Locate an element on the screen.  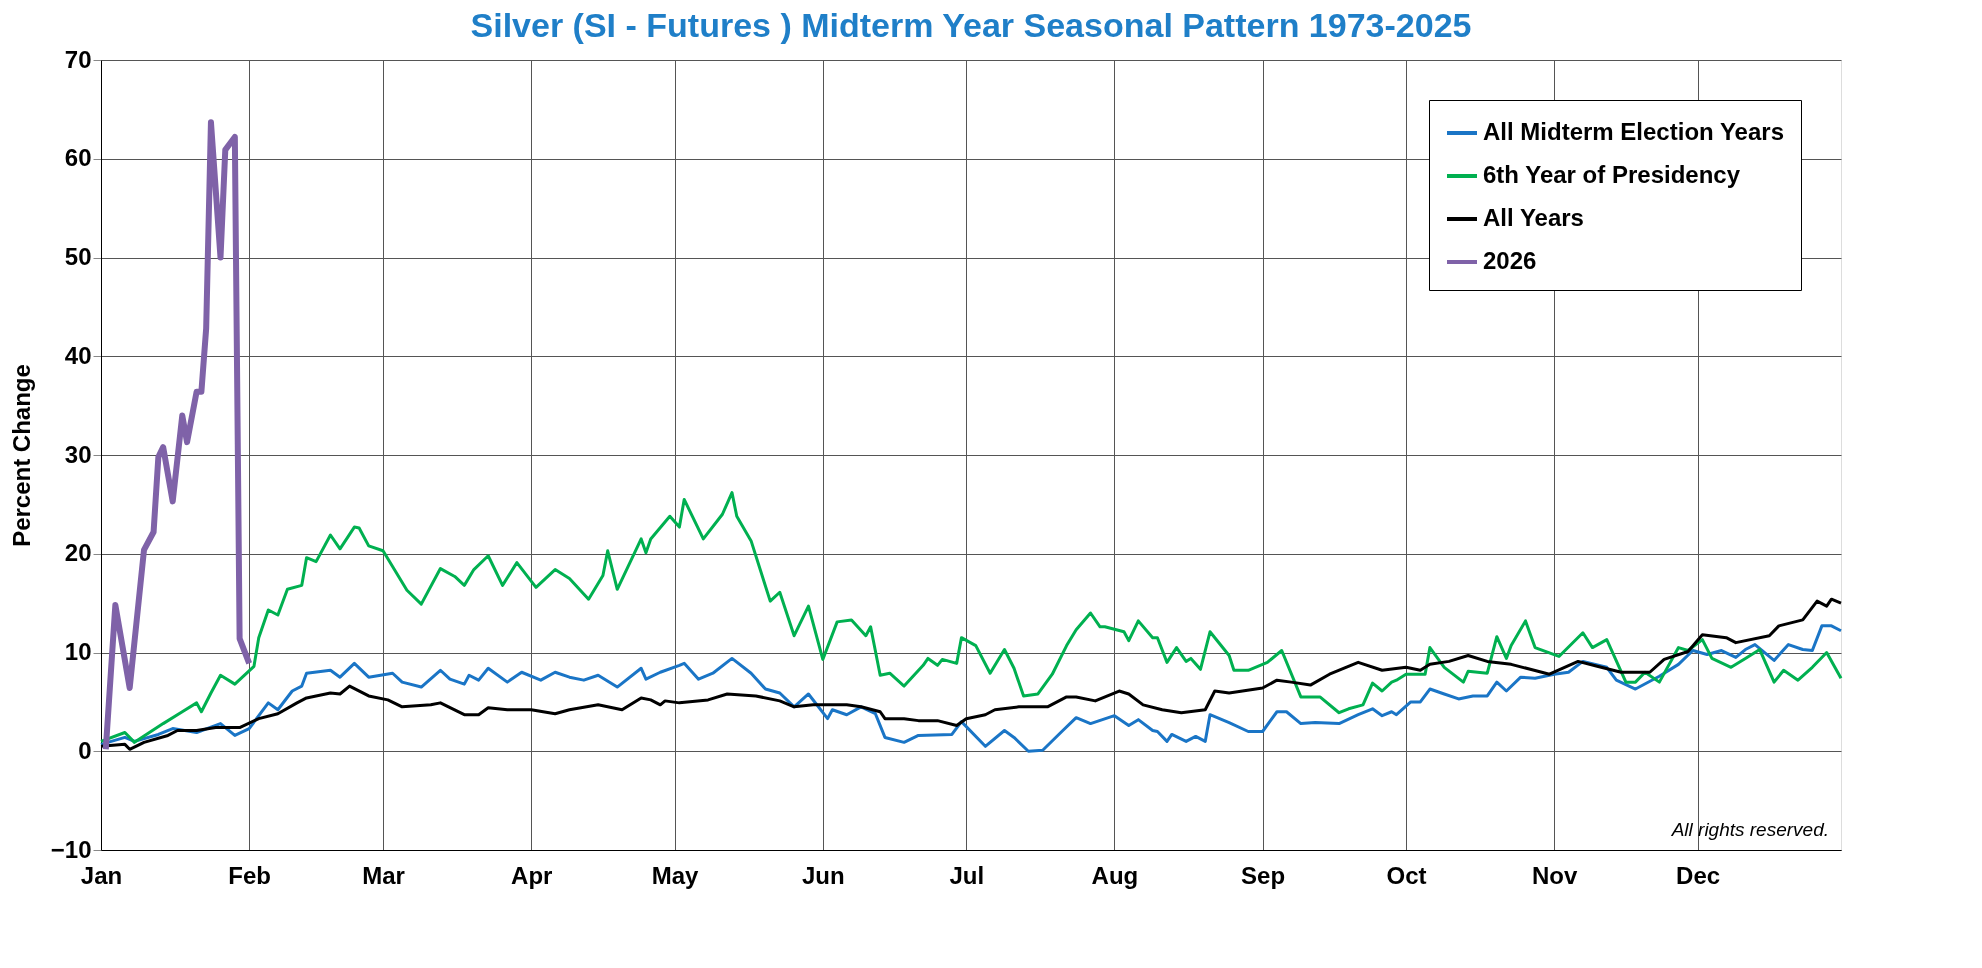
x-tick-label: Sep is located at coordinates (1263, 875).